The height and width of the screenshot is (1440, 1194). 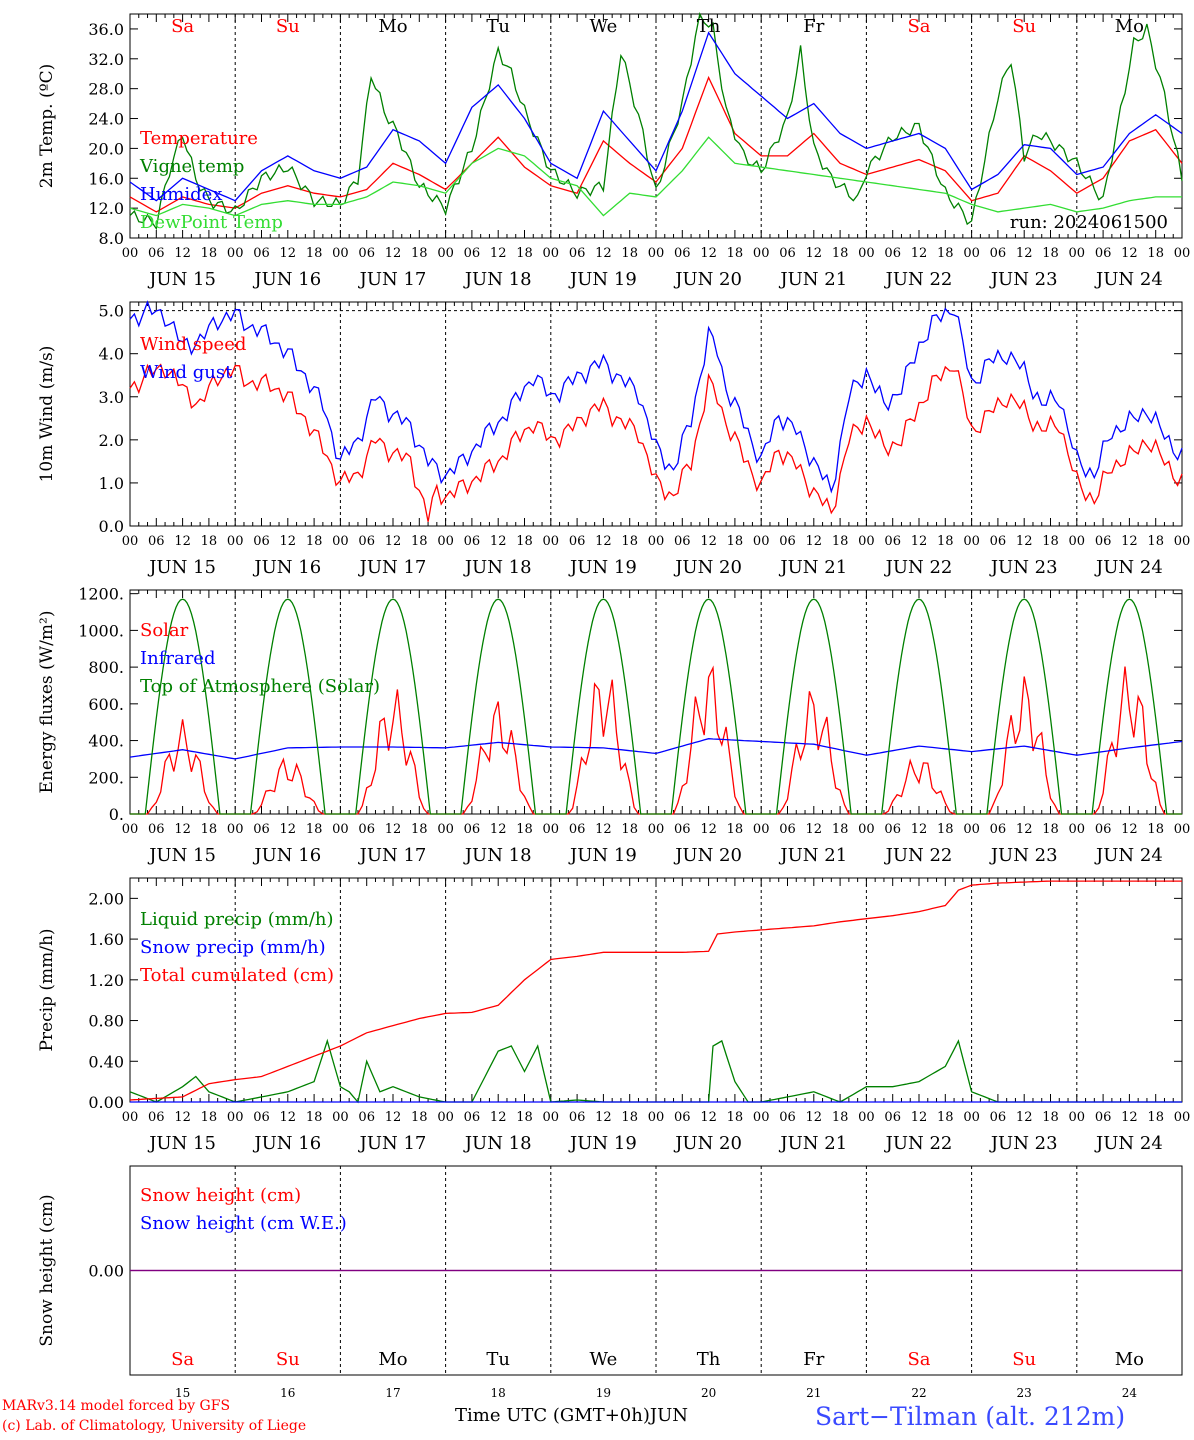 What do you see at coordinates (47, 702) in the screenshot?
I see `y-axis-title: Energy fluxes (W/m²)` at bounding box center [47, 702].